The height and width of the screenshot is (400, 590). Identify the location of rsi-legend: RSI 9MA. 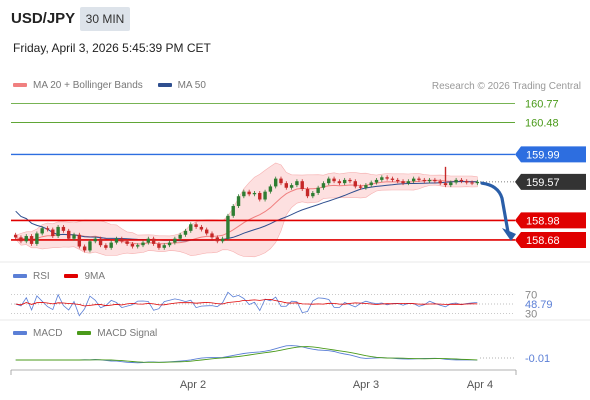
(65, 276).